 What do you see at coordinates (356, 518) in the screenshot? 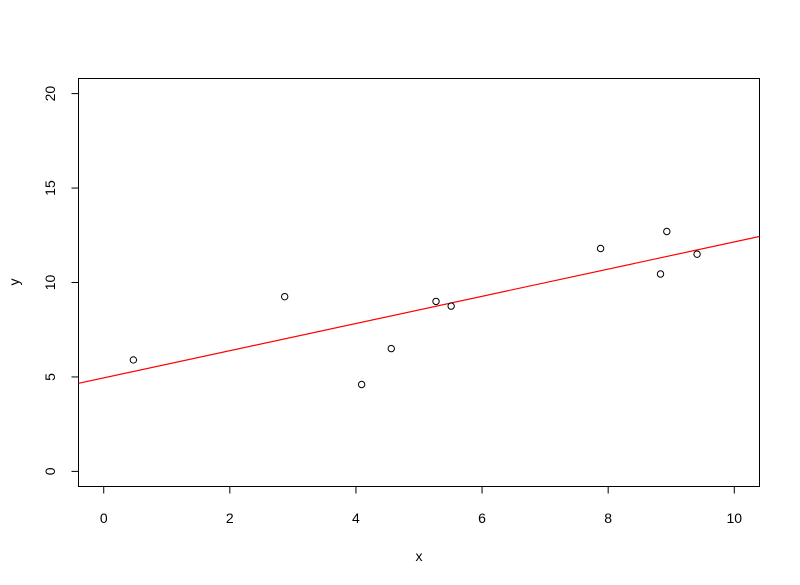
I see `x-tick-label: 4` at bounding box center [356, 518].